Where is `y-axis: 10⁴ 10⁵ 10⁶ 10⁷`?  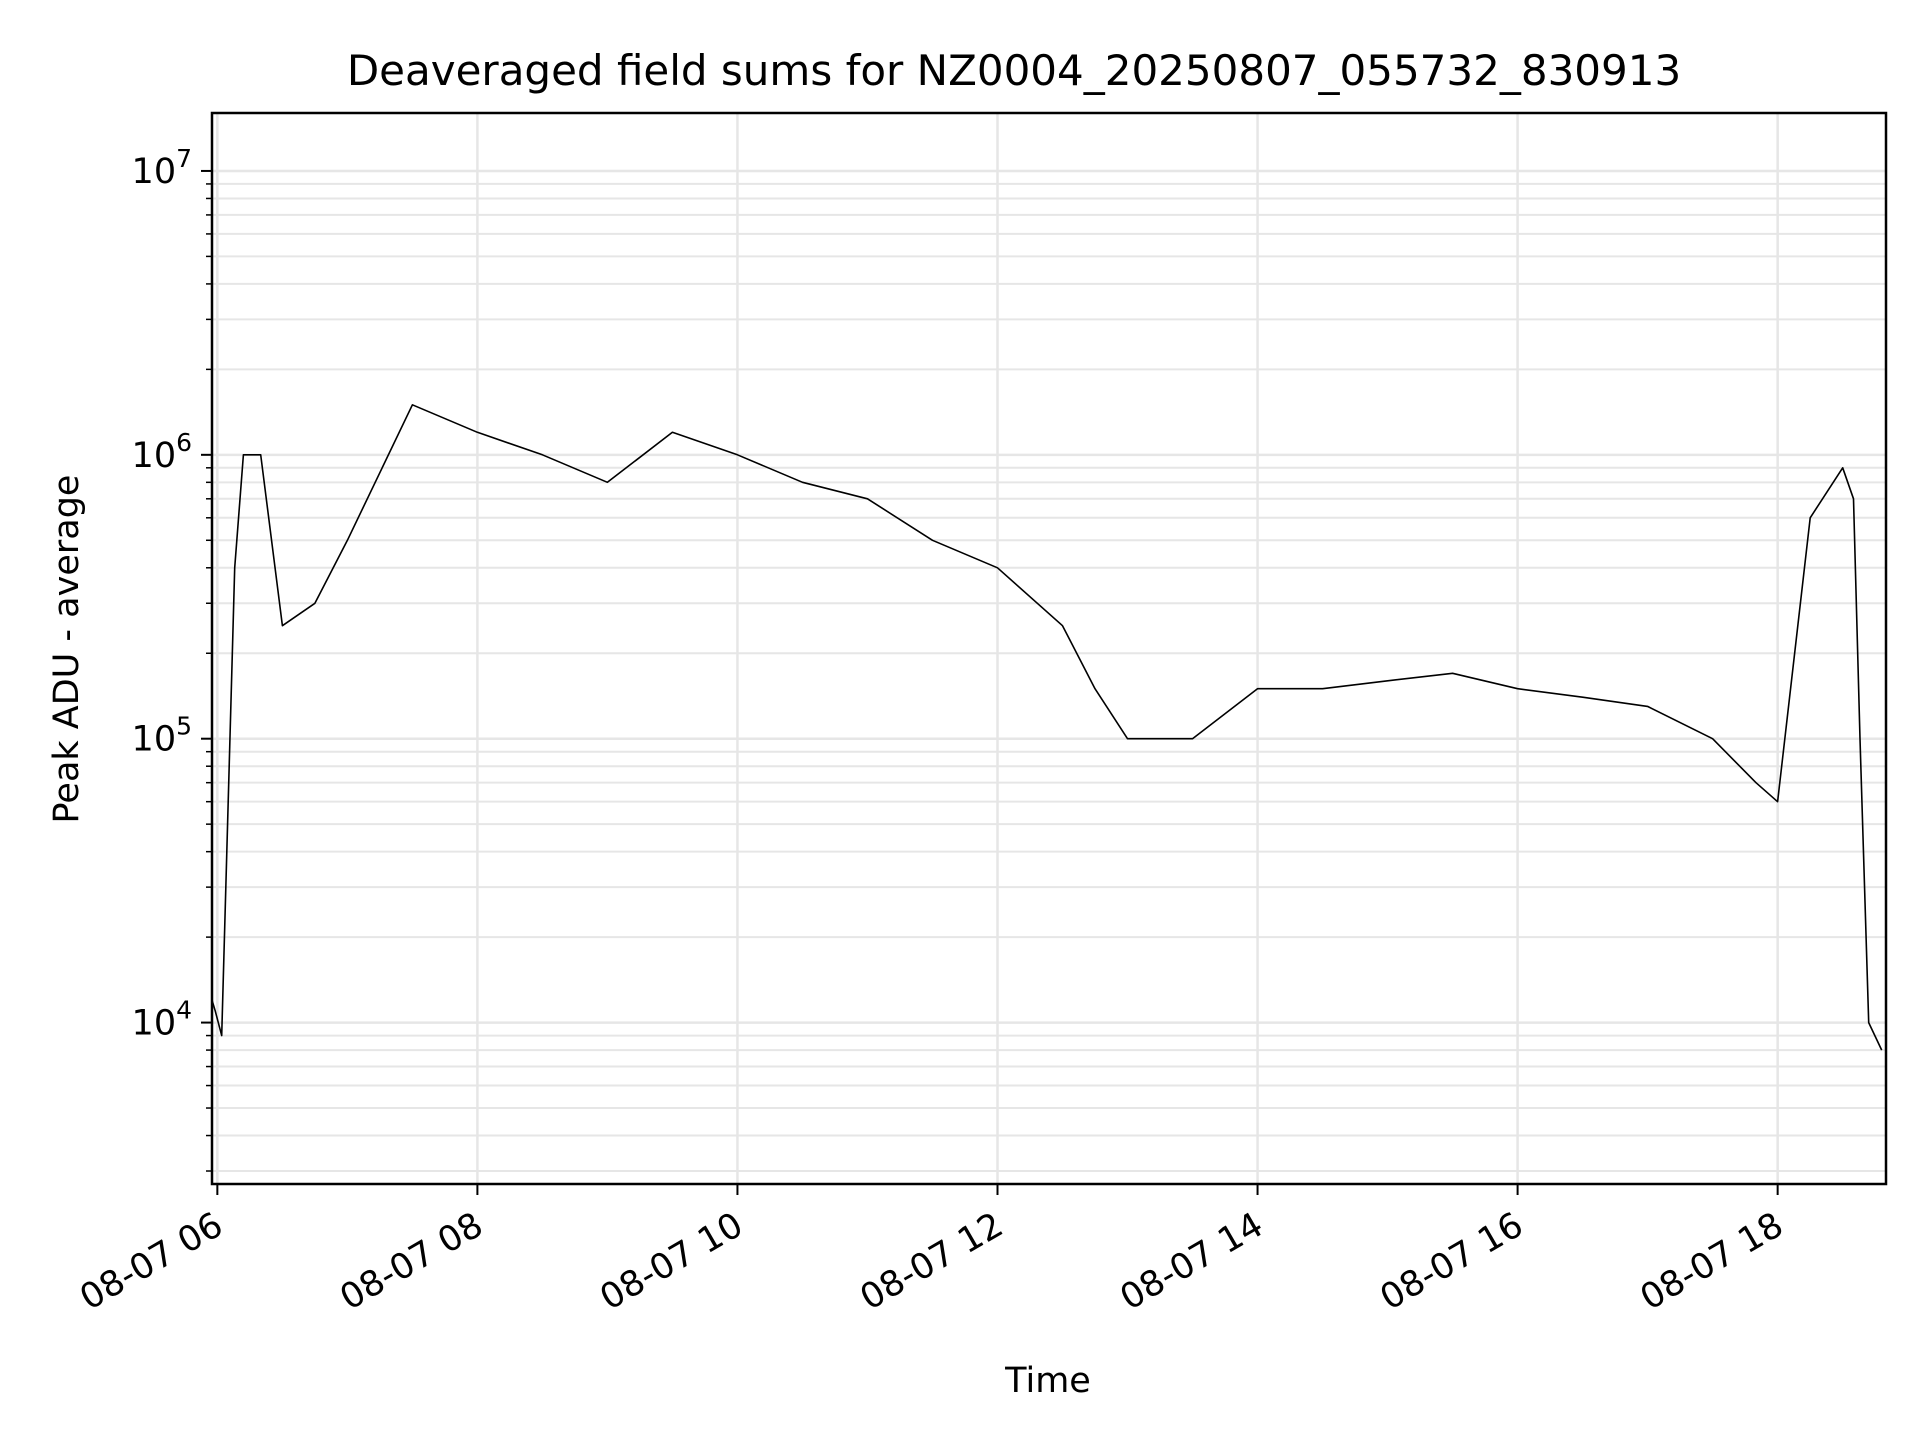
y-axis: 10⁴ 10⁵ 10⁶ 10⁷ is located at coordinates (172, 658).